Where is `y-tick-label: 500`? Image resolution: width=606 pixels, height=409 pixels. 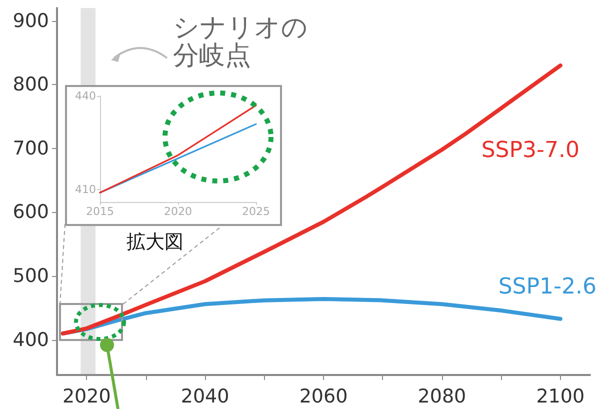 y-tick-label: 500 is located at coordinates (30, 276).